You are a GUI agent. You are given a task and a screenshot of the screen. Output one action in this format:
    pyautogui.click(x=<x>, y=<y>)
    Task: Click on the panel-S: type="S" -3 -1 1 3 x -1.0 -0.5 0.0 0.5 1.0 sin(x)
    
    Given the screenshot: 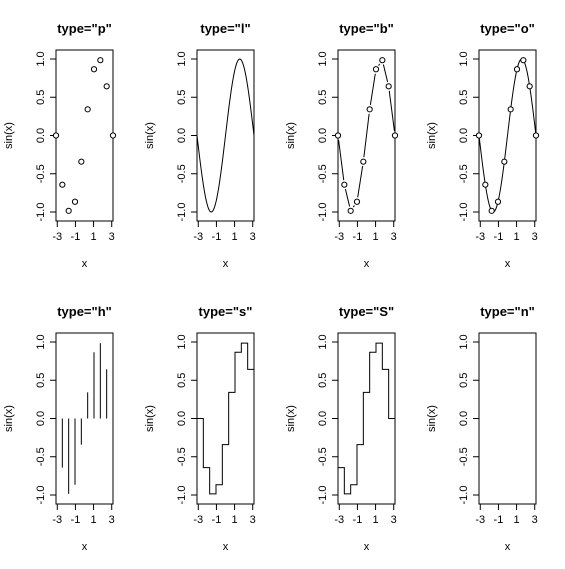 What is the action you would take?
    pyautogui.click(x=341, y=428)
    